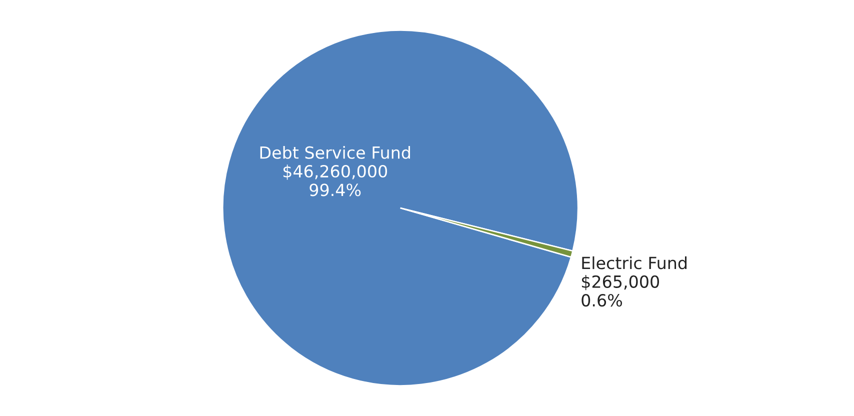 The image size is (854, 416). I want to click on data-label: $265,000 0.6%, so click(621, 291).